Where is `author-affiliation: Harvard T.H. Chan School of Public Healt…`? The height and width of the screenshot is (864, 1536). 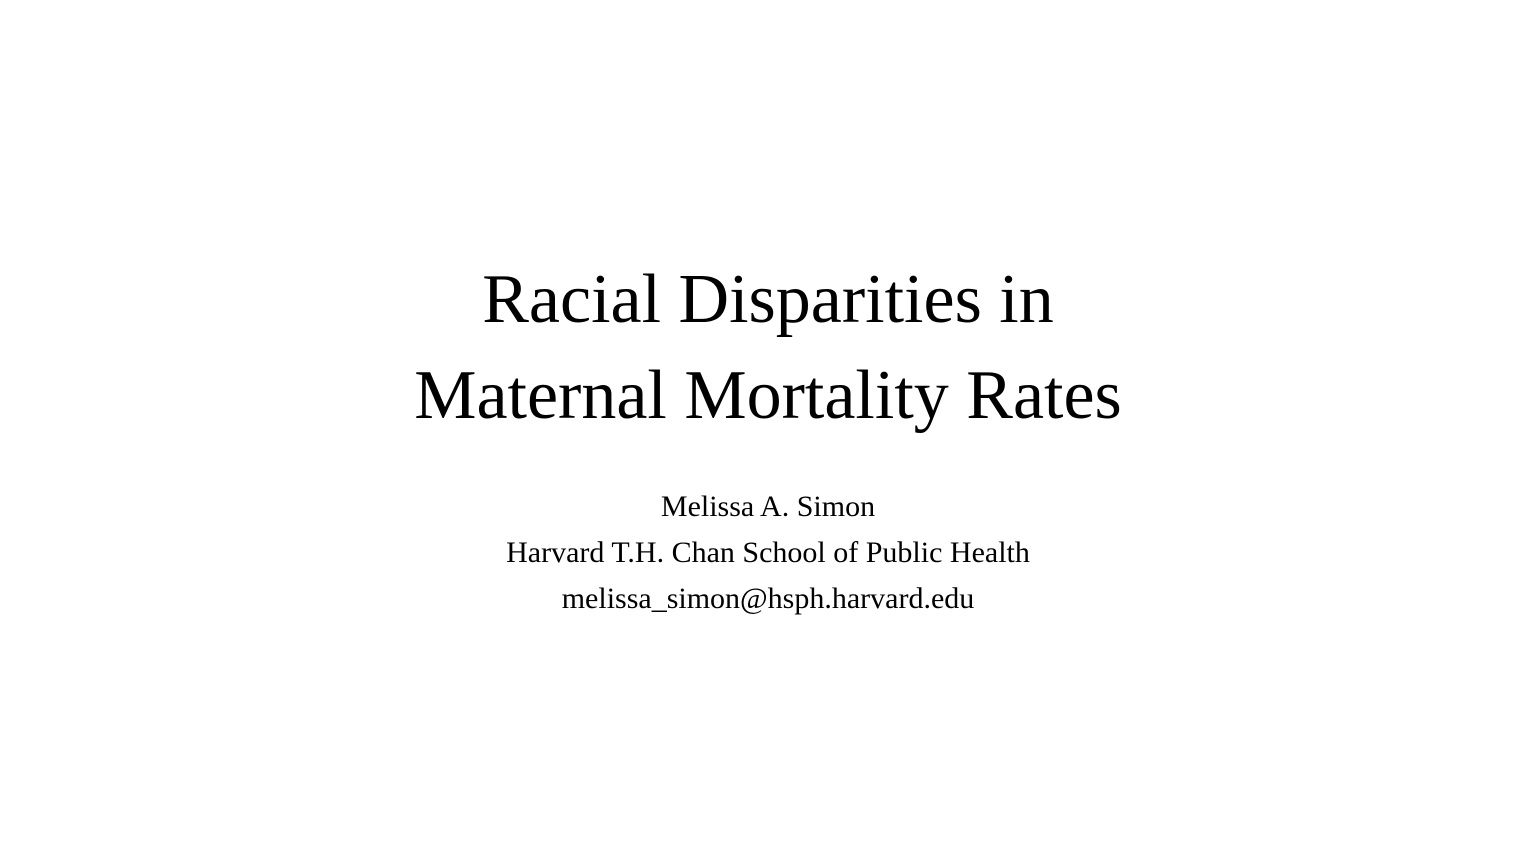
author-affiliation: Harvard T.H. Chan School of Public Healt… is located at coordinates (768, 552).